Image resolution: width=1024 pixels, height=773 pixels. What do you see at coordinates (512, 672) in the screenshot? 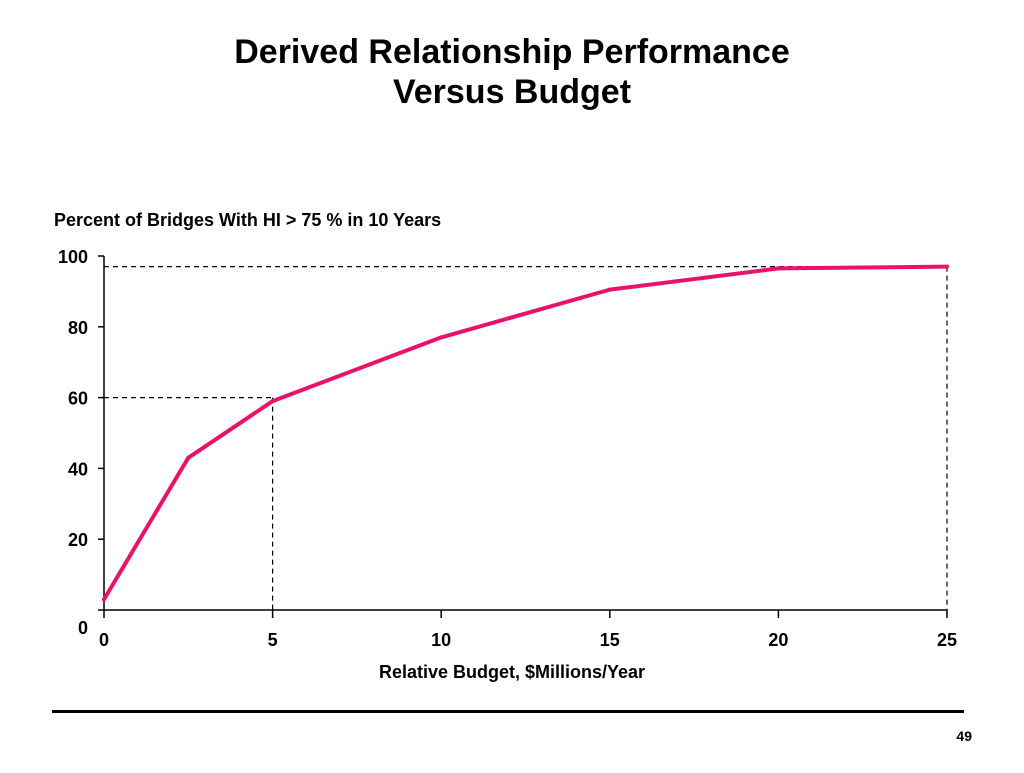
I see `x-axis-title: Relative Budget, $Millions/Year` at bounding box center [512, 672].